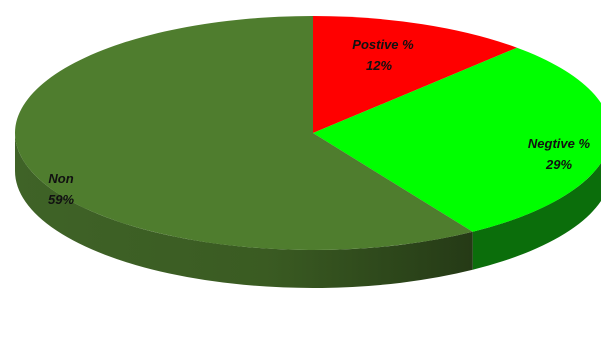 The height and width of the screenshot is (363, 601). I want to click on slice-value-positive: 12%, so click(379, 65).